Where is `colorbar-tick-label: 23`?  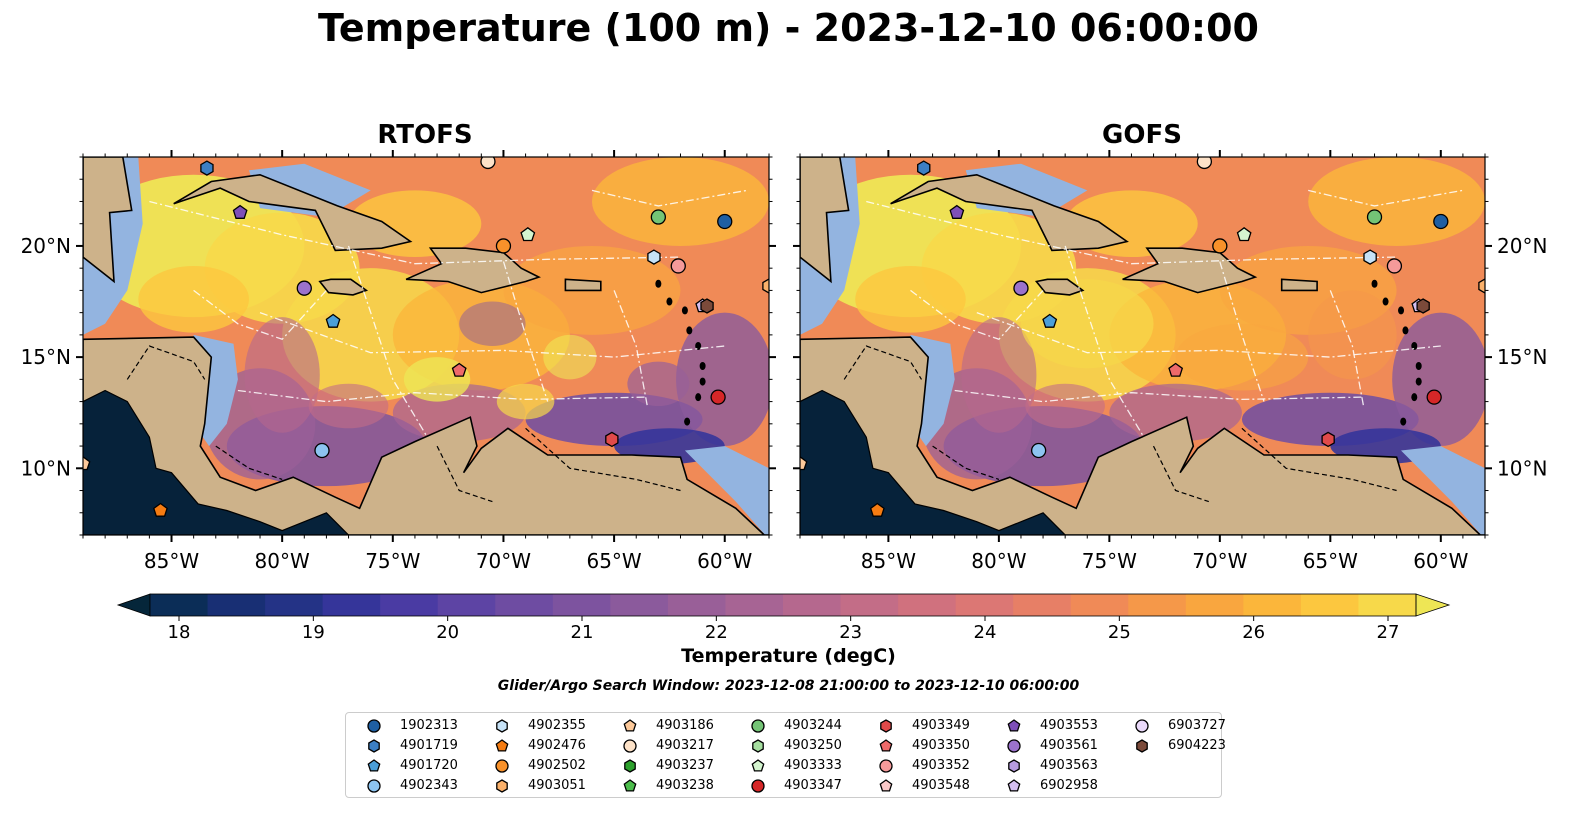 colorbar-tick-label: 23 is located at coordinates (850, 631).